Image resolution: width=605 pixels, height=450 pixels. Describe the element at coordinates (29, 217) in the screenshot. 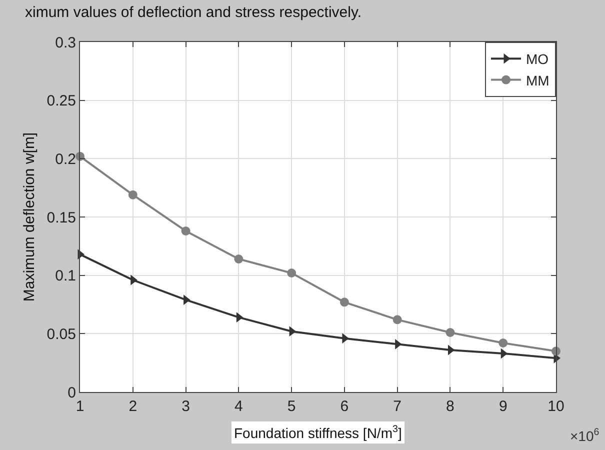

I see `y-axis-title: Maximum deflection w[m]` at that location.